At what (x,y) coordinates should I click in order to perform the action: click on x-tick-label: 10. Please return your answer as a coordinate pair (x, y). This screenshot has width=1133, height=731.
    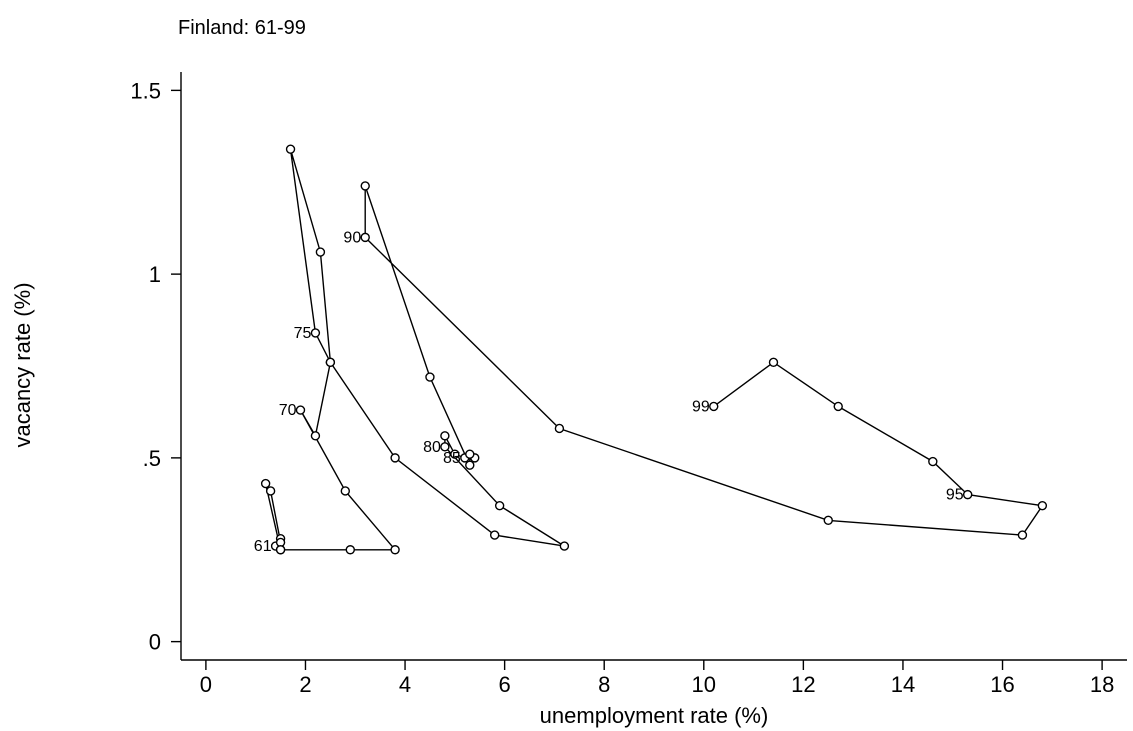
    Looking at the image, I should click on (704, 684).